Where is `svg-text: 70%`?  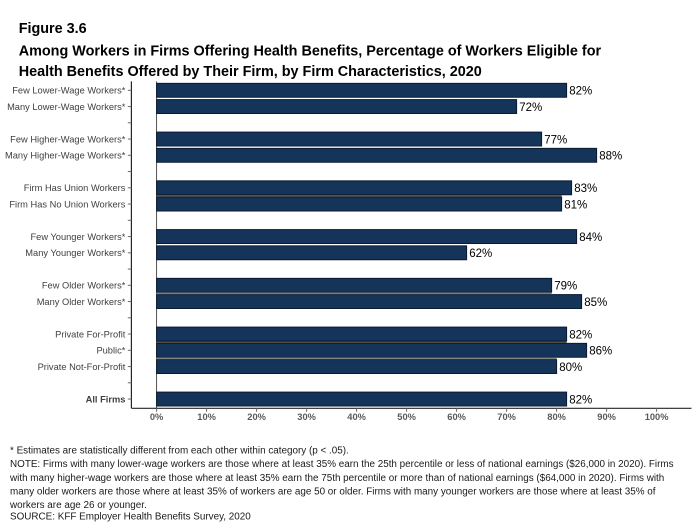 svg-text: 70% is located at coordinates (506, 417).